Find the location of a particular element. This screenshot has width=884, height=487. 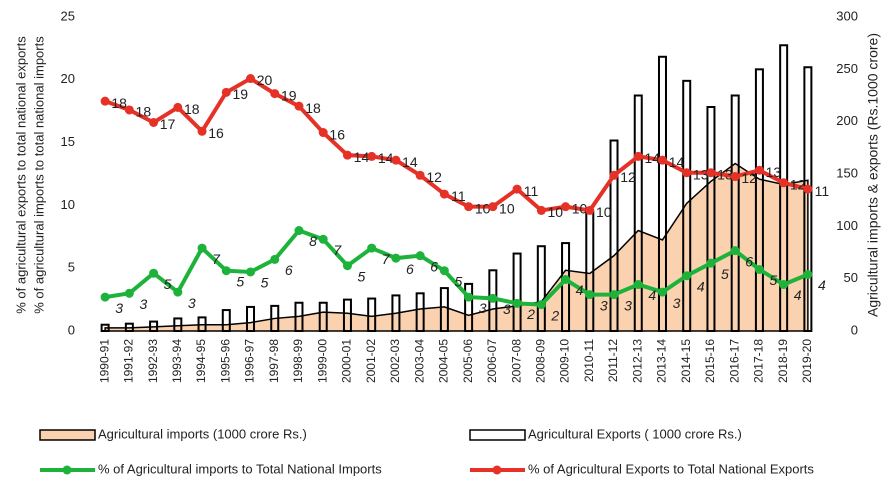

x-tick-label: 1998-99 is located at coordinates (298, 361).